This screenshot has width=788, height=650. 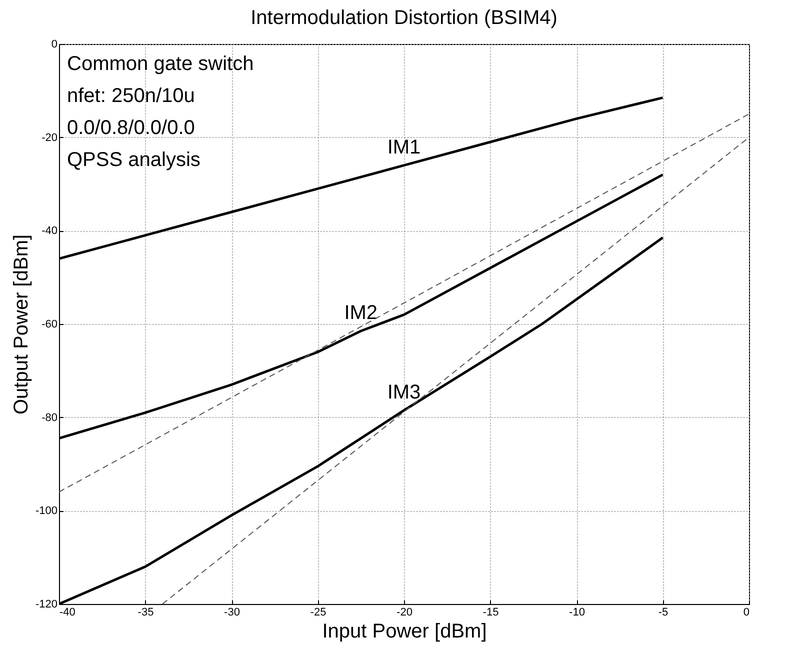 What do you see at coordinates (318, 612) in the screenshot?
I see `x-tick-label: -25` at bounding box center [318, 612].